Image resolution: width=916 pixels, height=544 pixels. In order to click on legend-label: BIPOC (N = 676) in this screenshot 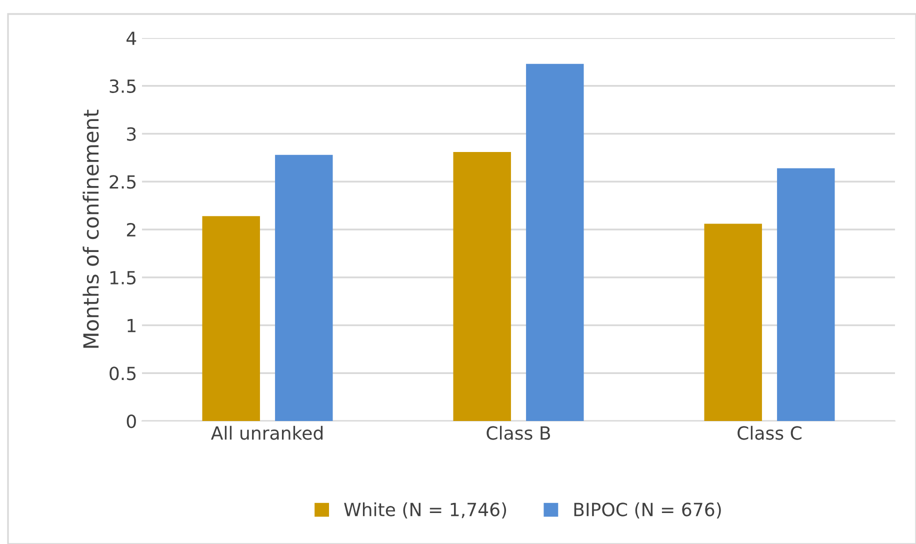, I will do `click(647, 510)`.